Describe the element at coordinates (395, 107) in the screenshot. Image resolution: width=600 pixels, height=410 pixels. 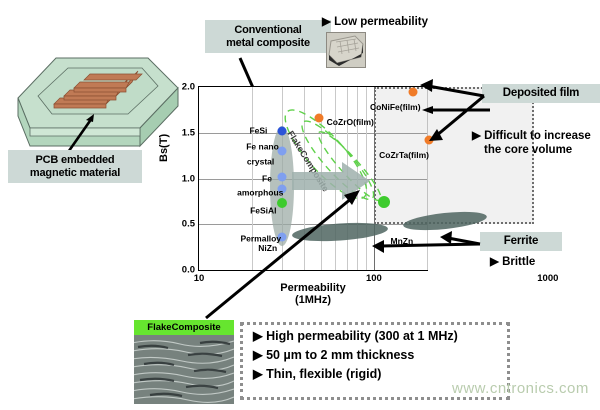
I see `label-conife-film: CoNiFe(film)` at that location.